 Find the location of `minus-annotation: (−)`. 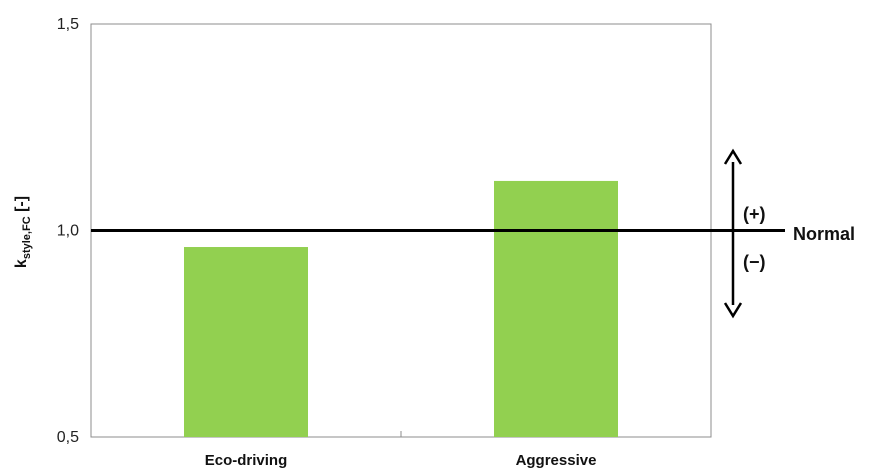

minus-annotation: (−) is located at coordinates (754, 262).